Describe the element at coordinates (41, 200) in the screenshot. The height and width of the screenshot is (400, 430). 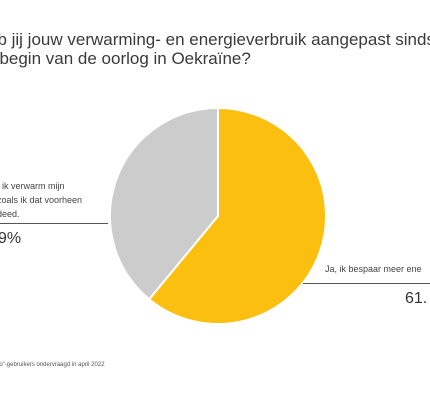
I see `slice-label-left-line-2: zoals ik dat voorheen` at that location.